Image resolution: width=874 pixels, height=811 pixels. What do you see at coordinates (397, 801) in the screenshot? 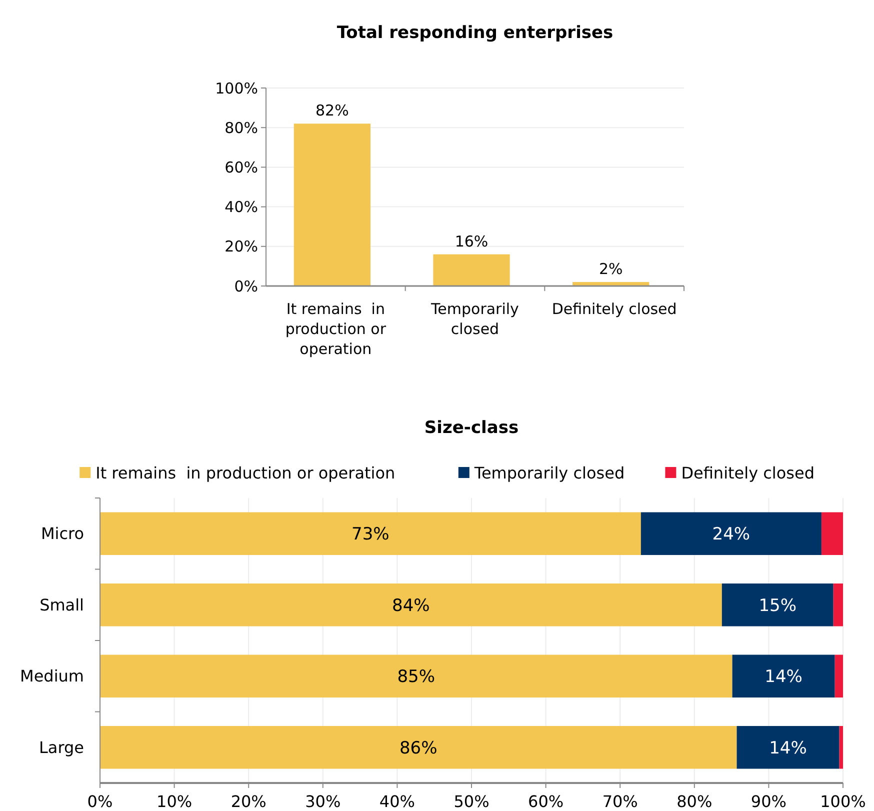
I see `x-tick-label: 40%` at bounding box center [397, 801].